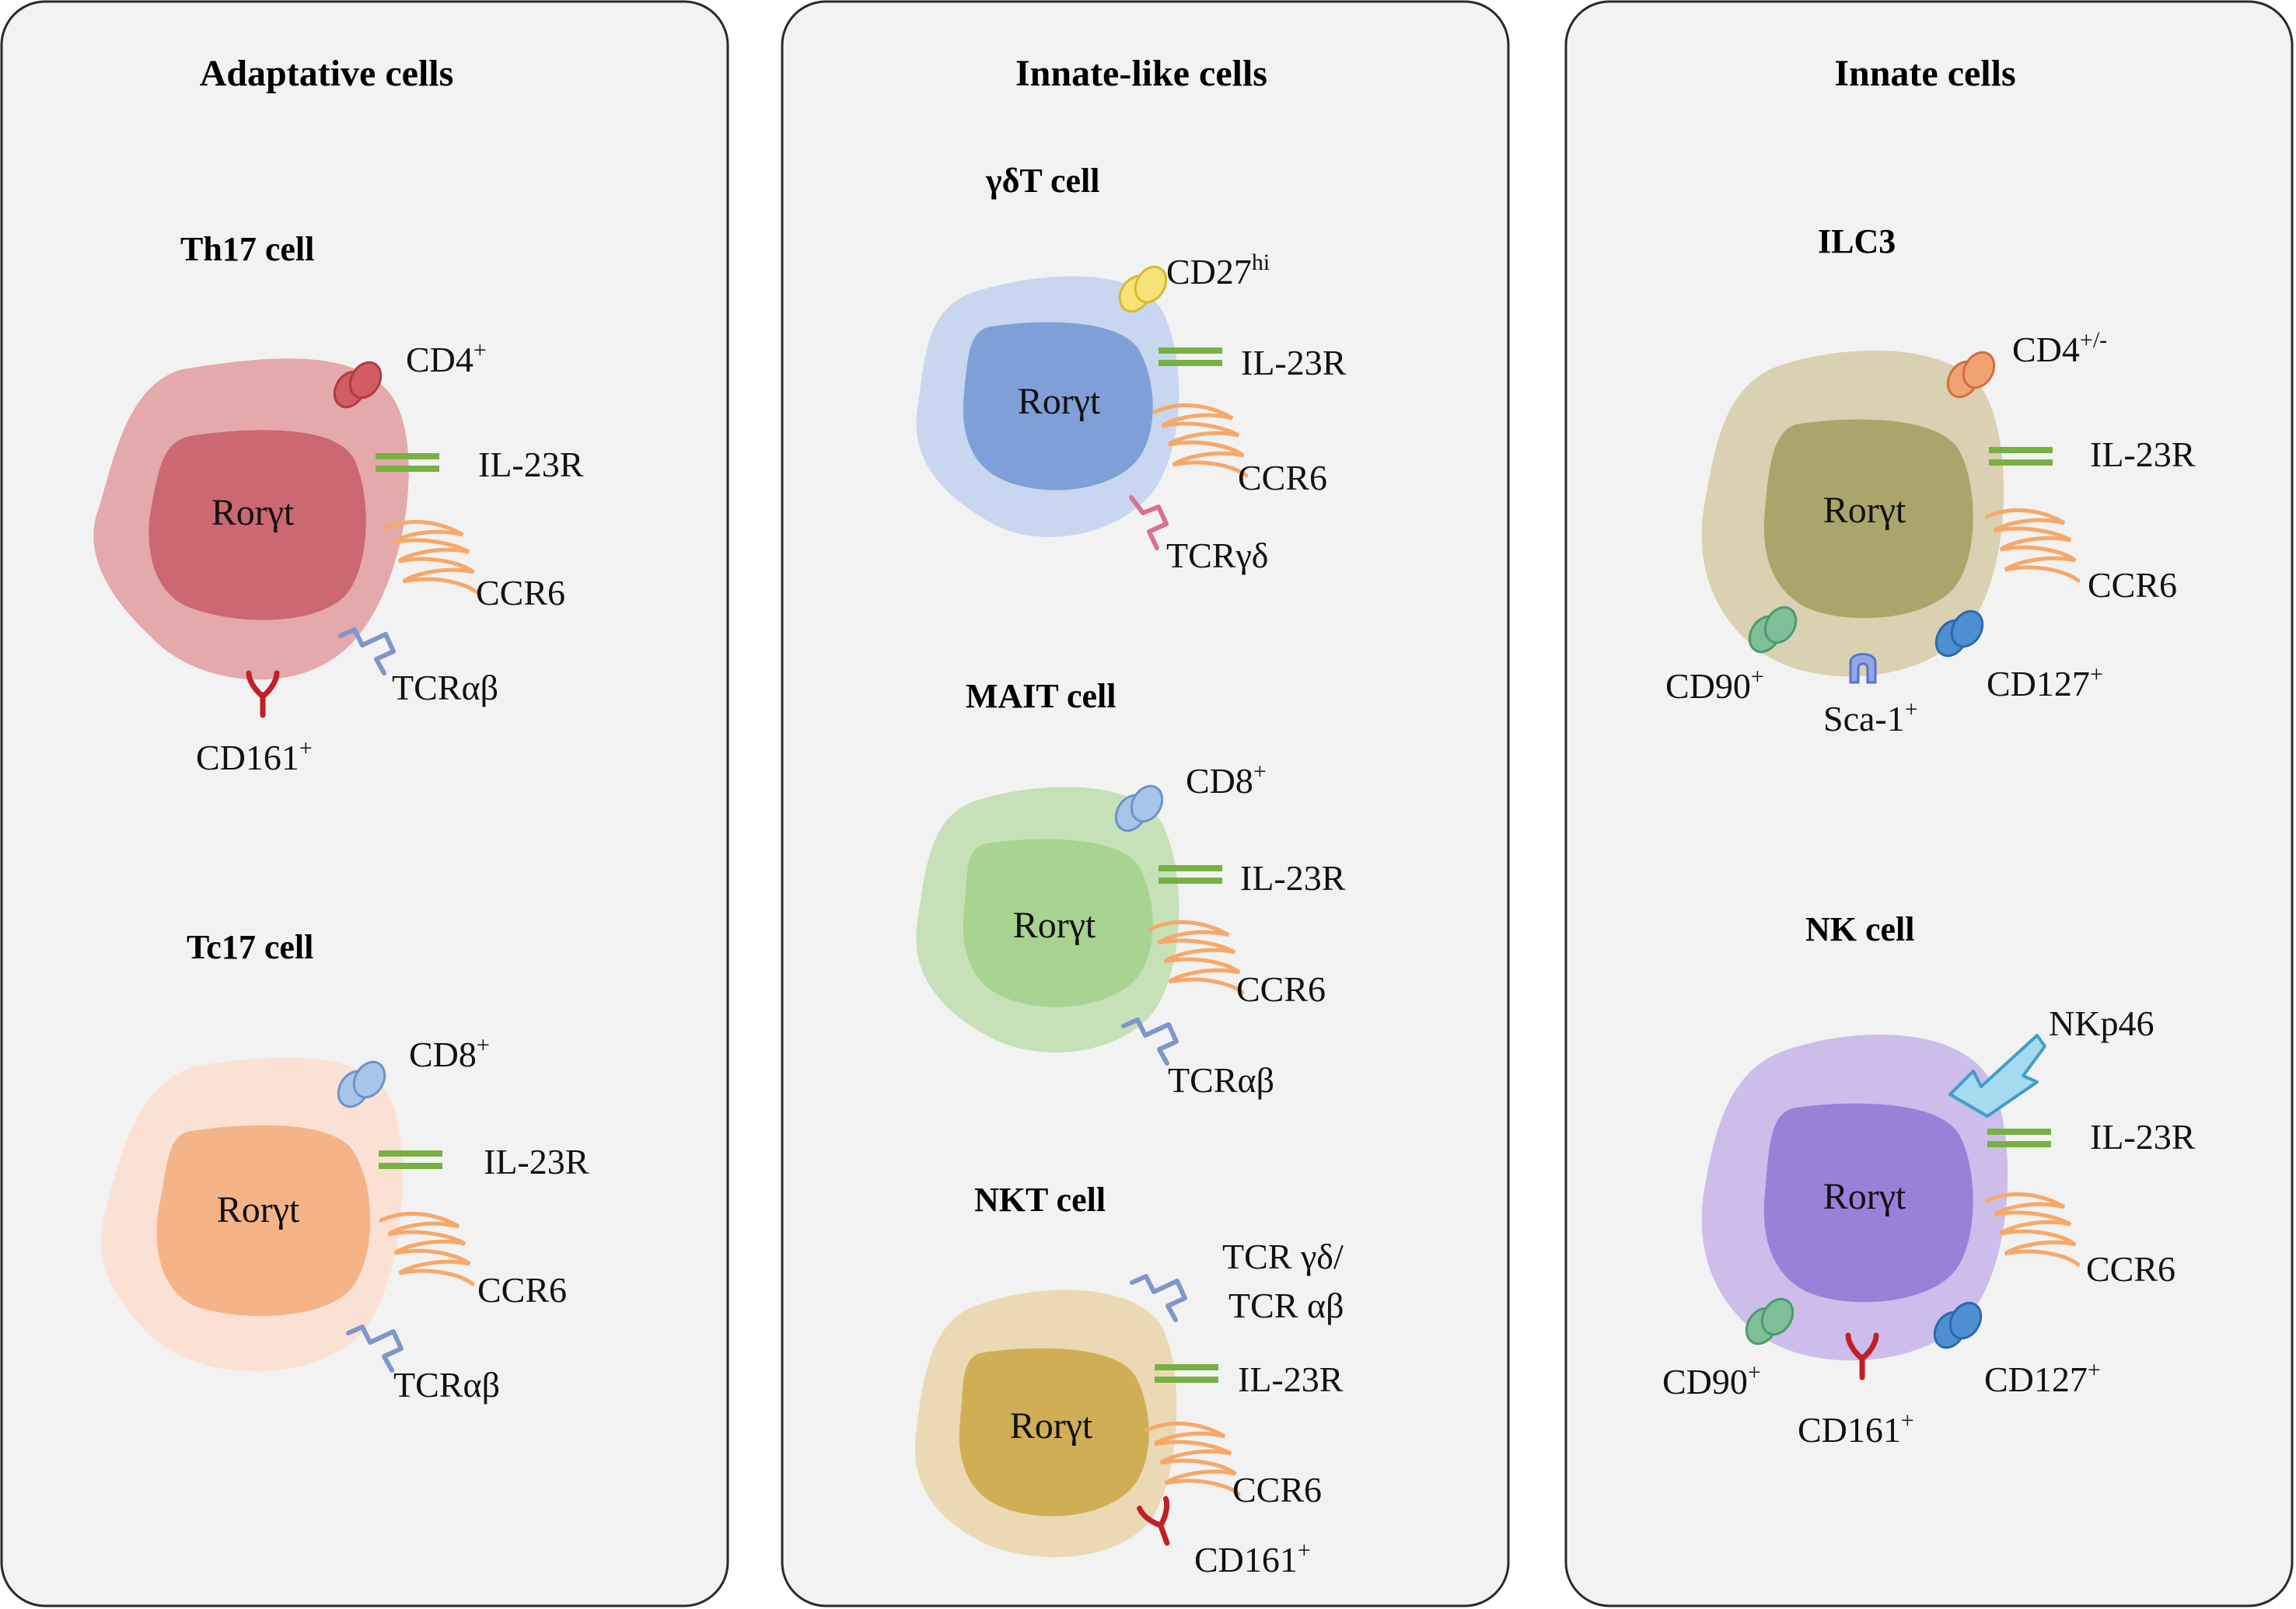  Describe the element at coordinates (2045, 682) in the screenshot. I see `ilc3-cd127-label: CD127+` at that location.